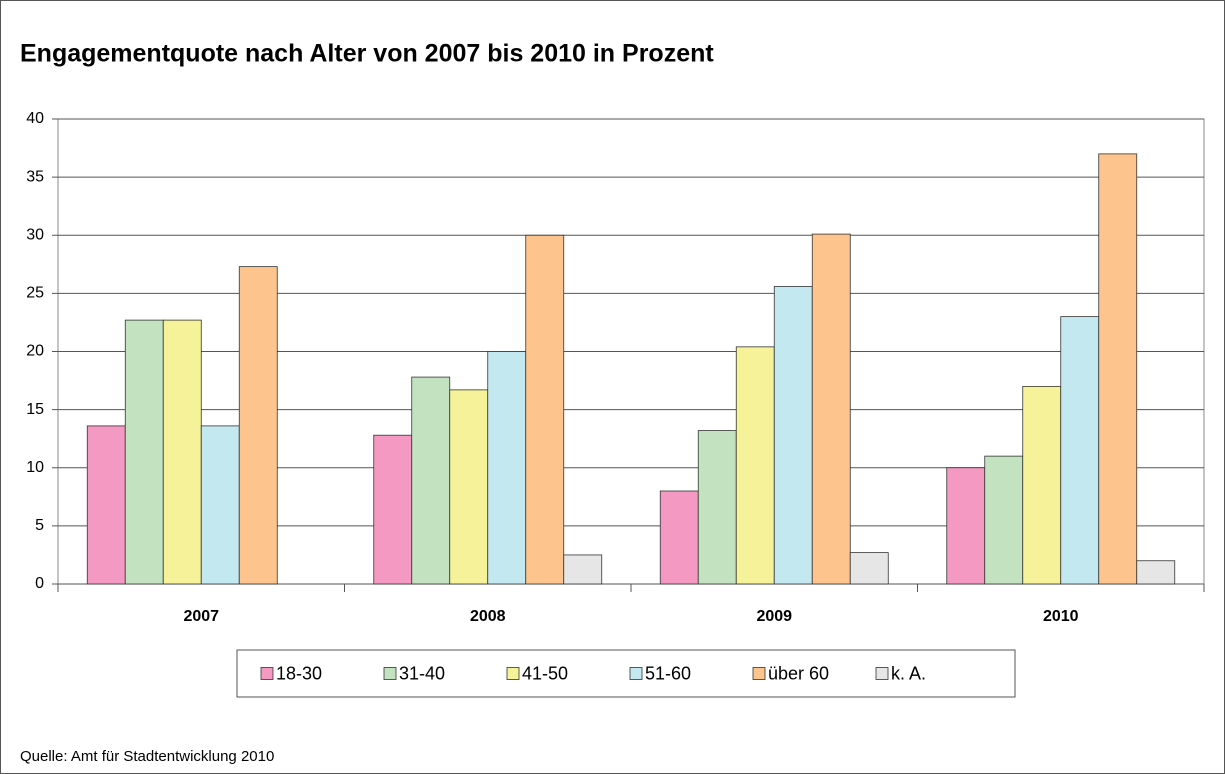 The width and height of the screenshot is (1225, 774). What do you see at coordinates (1061, 616) in the screenshot?
I see `x-tick-label: 2010` at bounding box center [1061, 616].